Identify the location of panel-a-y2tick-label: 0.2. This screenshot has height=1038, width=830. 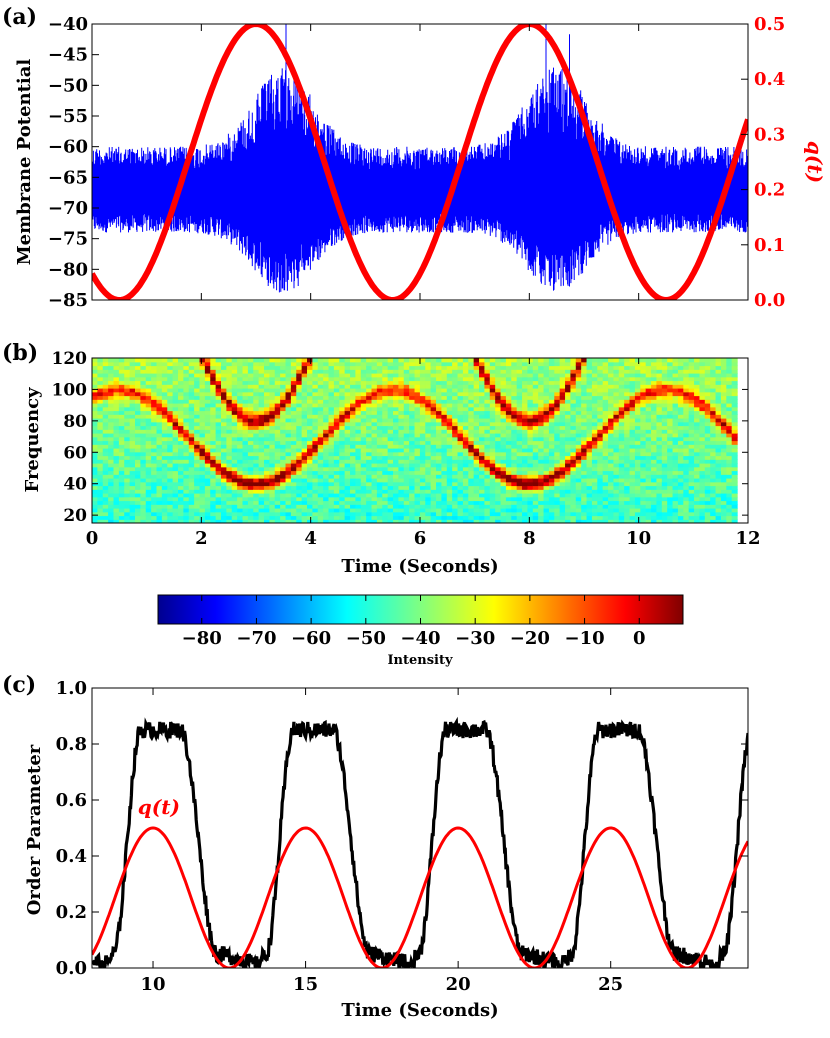
(769, 190).